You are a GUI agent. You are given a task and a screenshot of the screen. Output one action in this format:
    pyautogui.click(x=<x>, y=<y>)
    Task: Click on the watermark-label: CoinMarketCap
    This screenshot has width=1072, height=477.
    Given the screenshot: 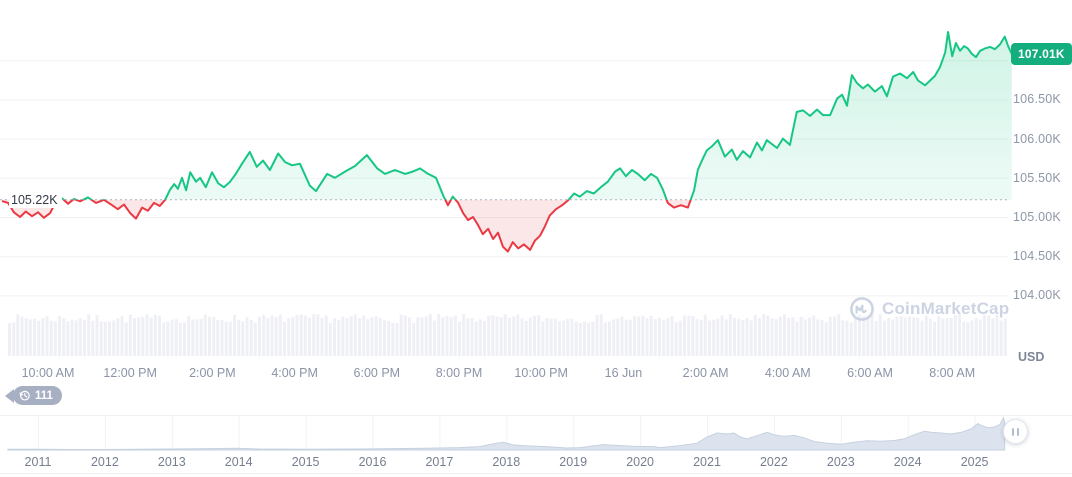 What is the action you would take?
    pyautogui.click(x=946, y=308)
    